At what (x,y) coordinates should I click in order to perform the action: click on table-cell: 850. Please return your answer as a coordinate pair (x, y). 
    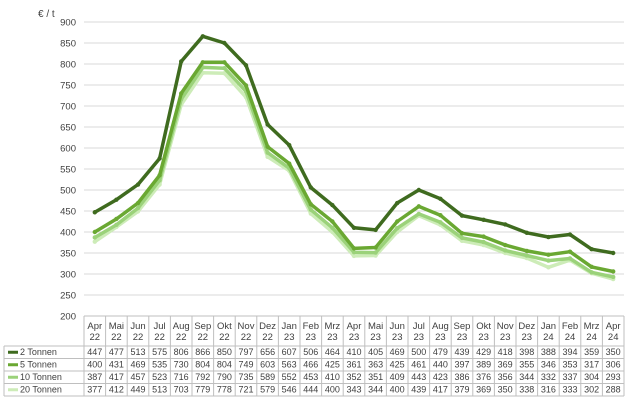
    Looking at the image, I should click on (224, 352).